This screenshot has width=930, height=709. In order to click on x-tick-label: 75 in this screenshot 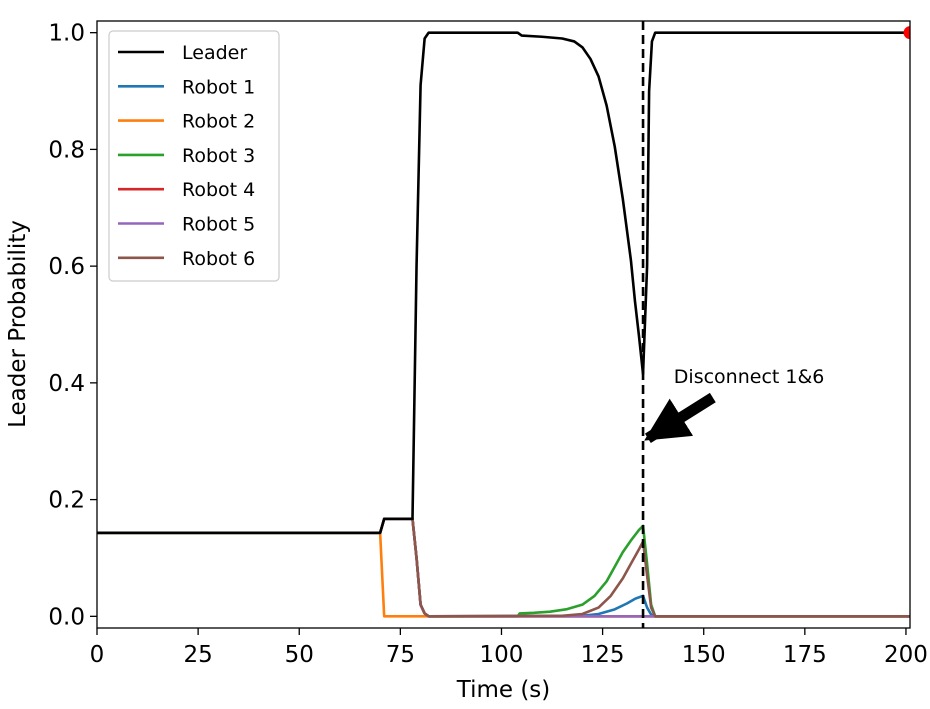, I will do `click(400, 655)`.